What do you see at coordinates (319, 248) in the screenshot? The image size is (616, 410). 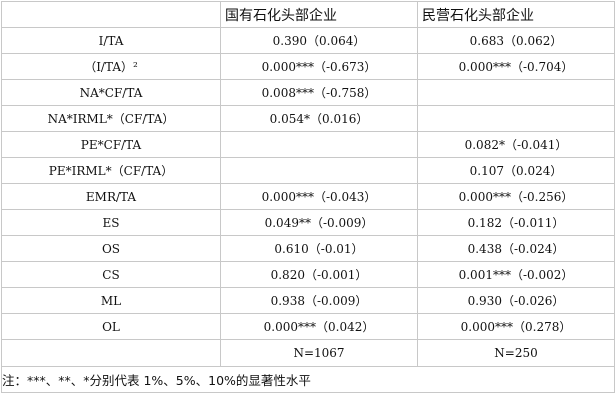 I see `state-value: 0.610（-0.01）` at bounding box center [319, 248].